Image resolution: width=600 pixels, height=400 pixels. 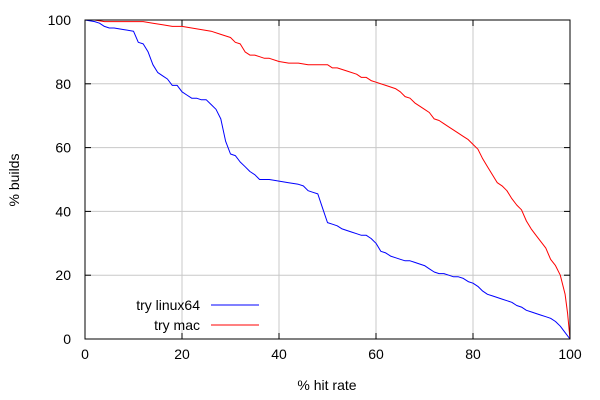 What do you see at coordinates (473, 354) in the screenshot?
I see `x-tick-label: 80` at bounding box center [473, 354].